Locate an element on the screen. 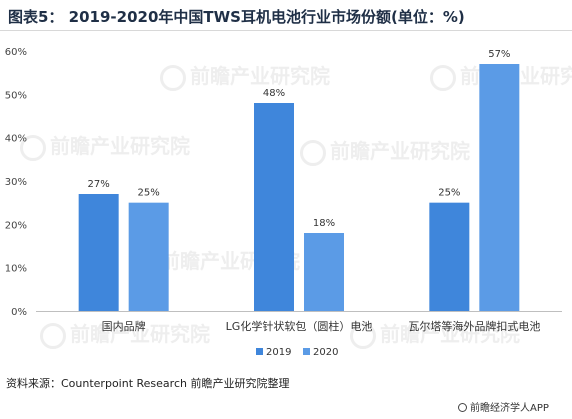 Image resolution: width=572 pixels, height=419 pixels. legend-label: 2019 is located at coordinates (278, 352).